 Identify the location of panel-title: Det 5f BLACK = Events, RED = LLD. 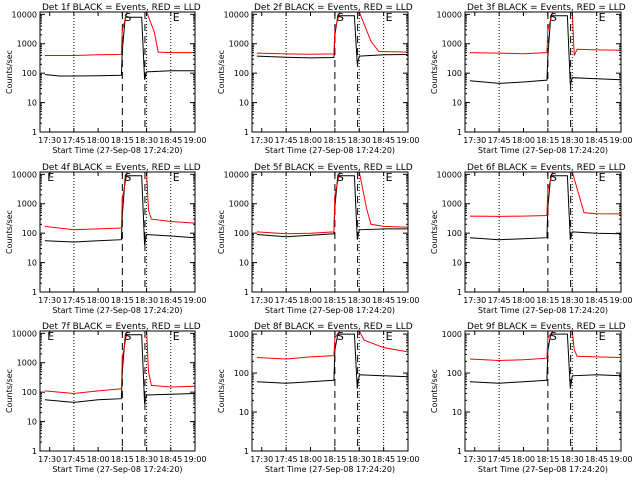
(333, 168).